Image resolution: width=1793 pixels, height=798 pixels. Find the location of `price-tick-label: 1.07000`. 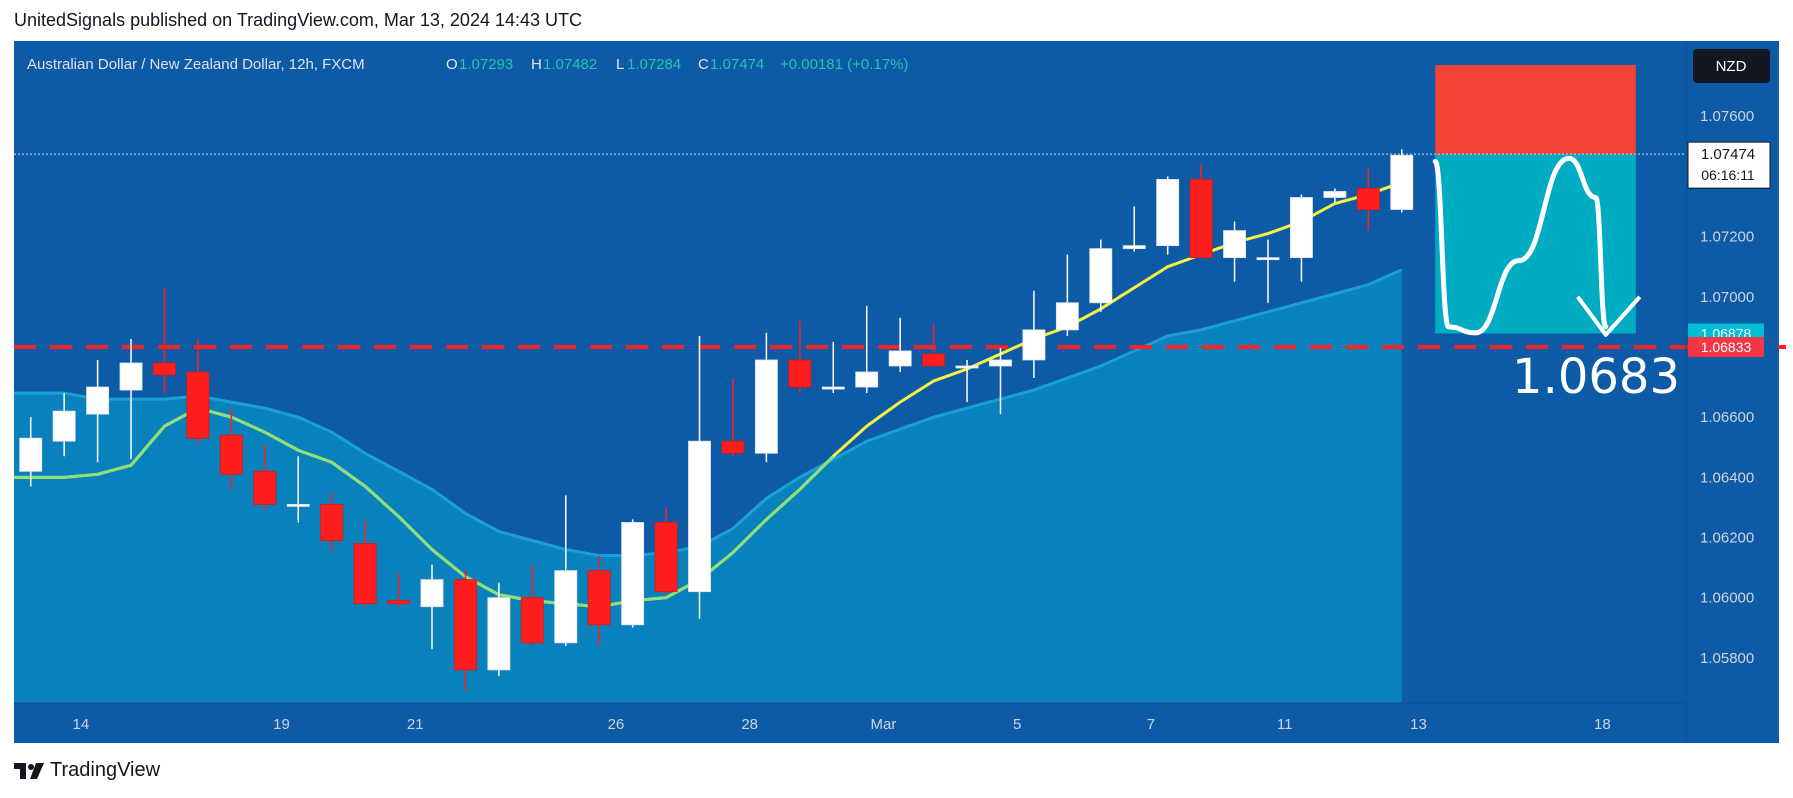

price-tick-label: 1.07000 is located at coordinates (1727, 297).